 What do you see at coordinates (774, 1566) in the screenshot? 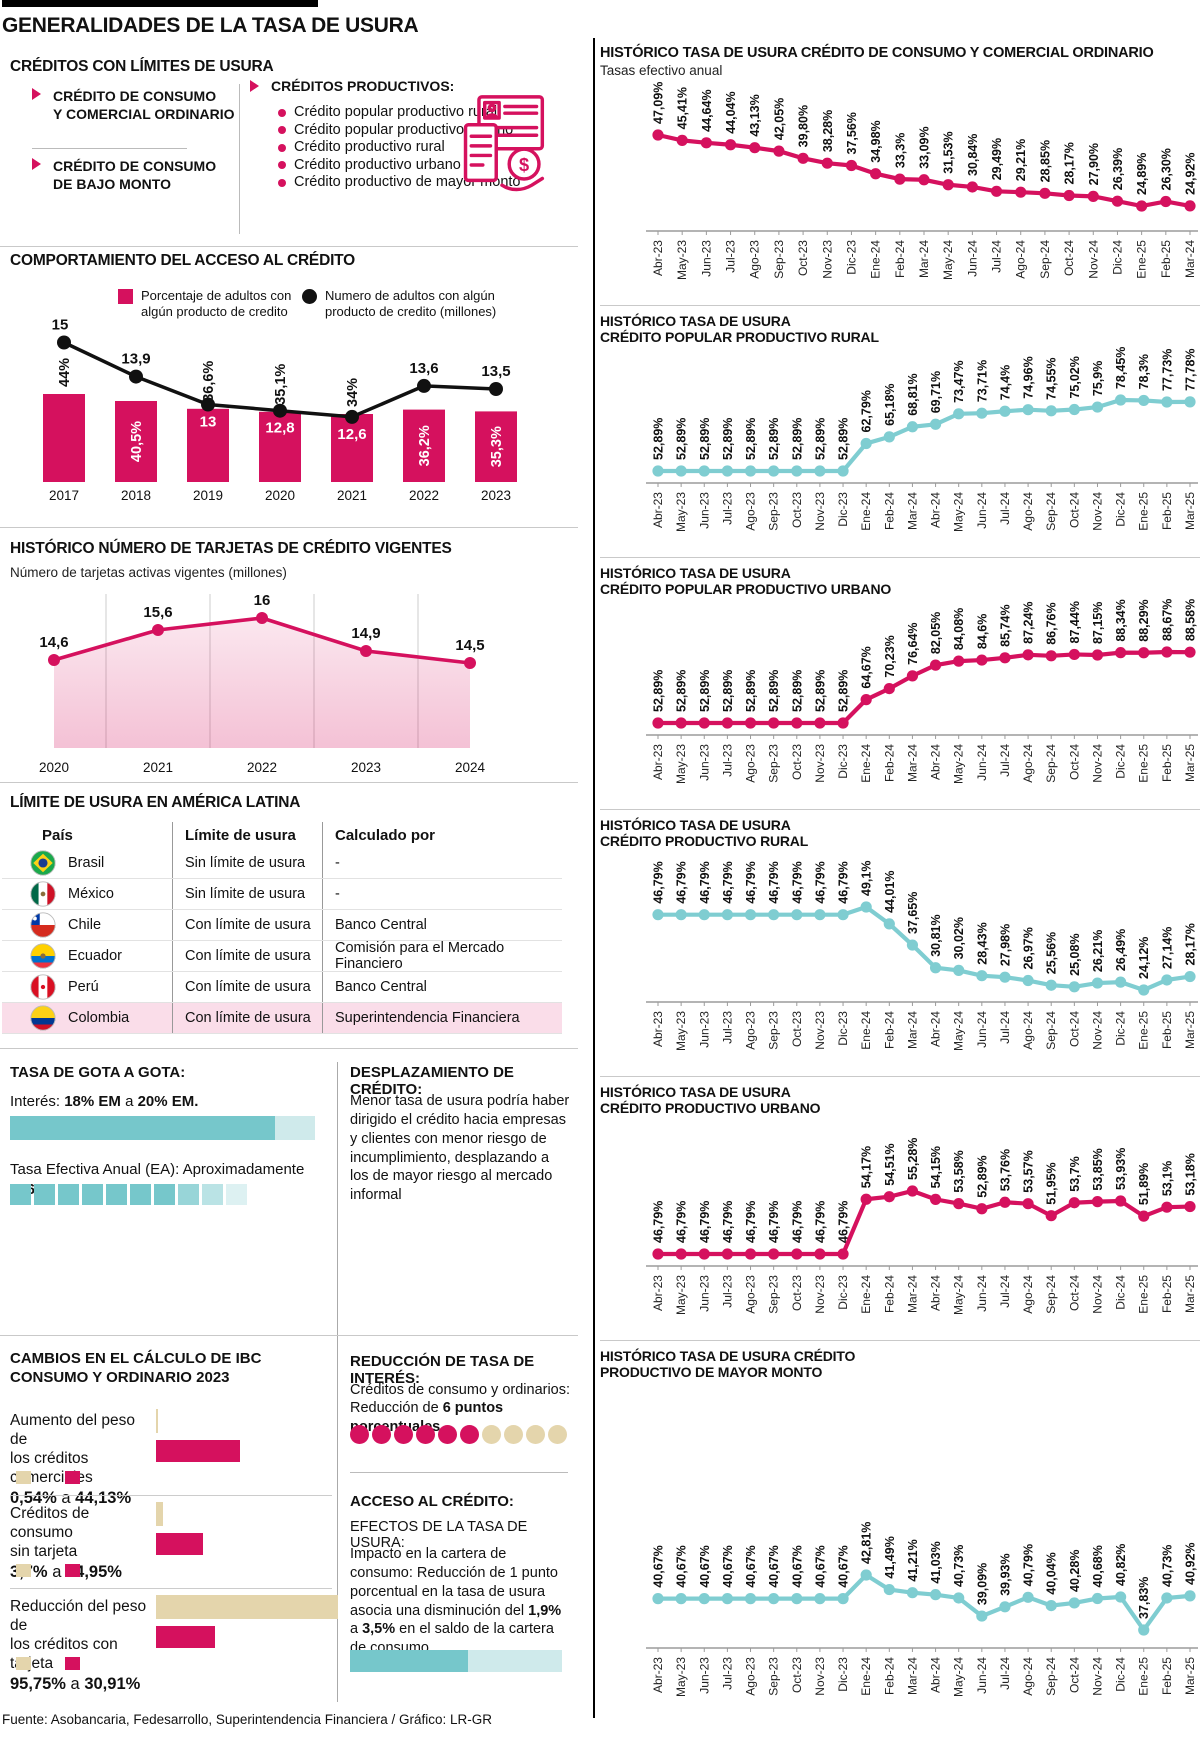
I see `svg-text: 40,67%` at bounding box center [774, 1566].